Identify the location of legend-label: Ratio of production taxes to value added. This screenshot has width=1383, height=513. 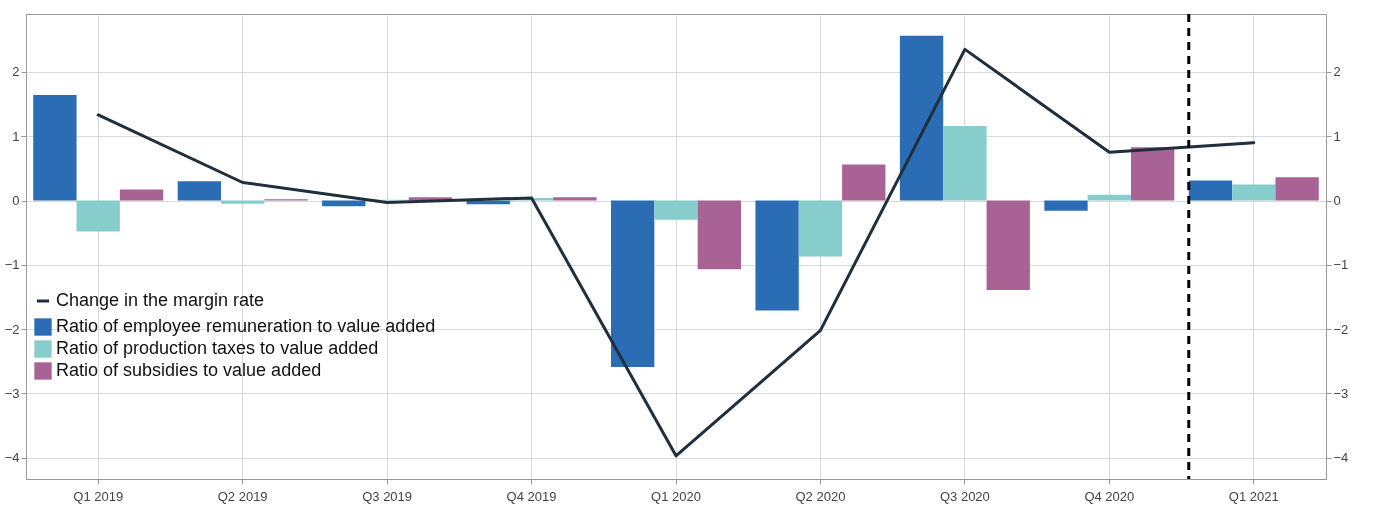
(217, 348).